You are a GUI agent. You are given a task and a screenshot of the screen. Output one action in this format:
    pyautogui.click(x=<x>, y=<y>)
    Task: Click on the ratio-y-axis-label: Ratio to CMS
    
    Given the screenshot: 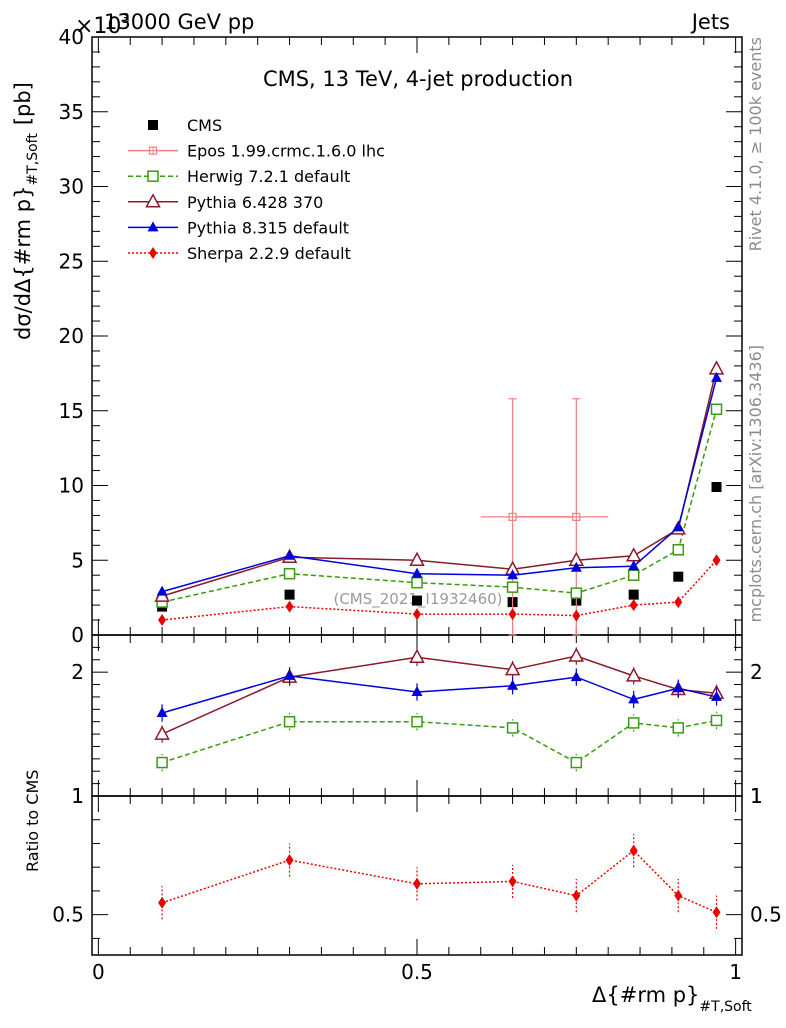 What is the action you would take?
    pyautogui.click(x=32, y=821)
    